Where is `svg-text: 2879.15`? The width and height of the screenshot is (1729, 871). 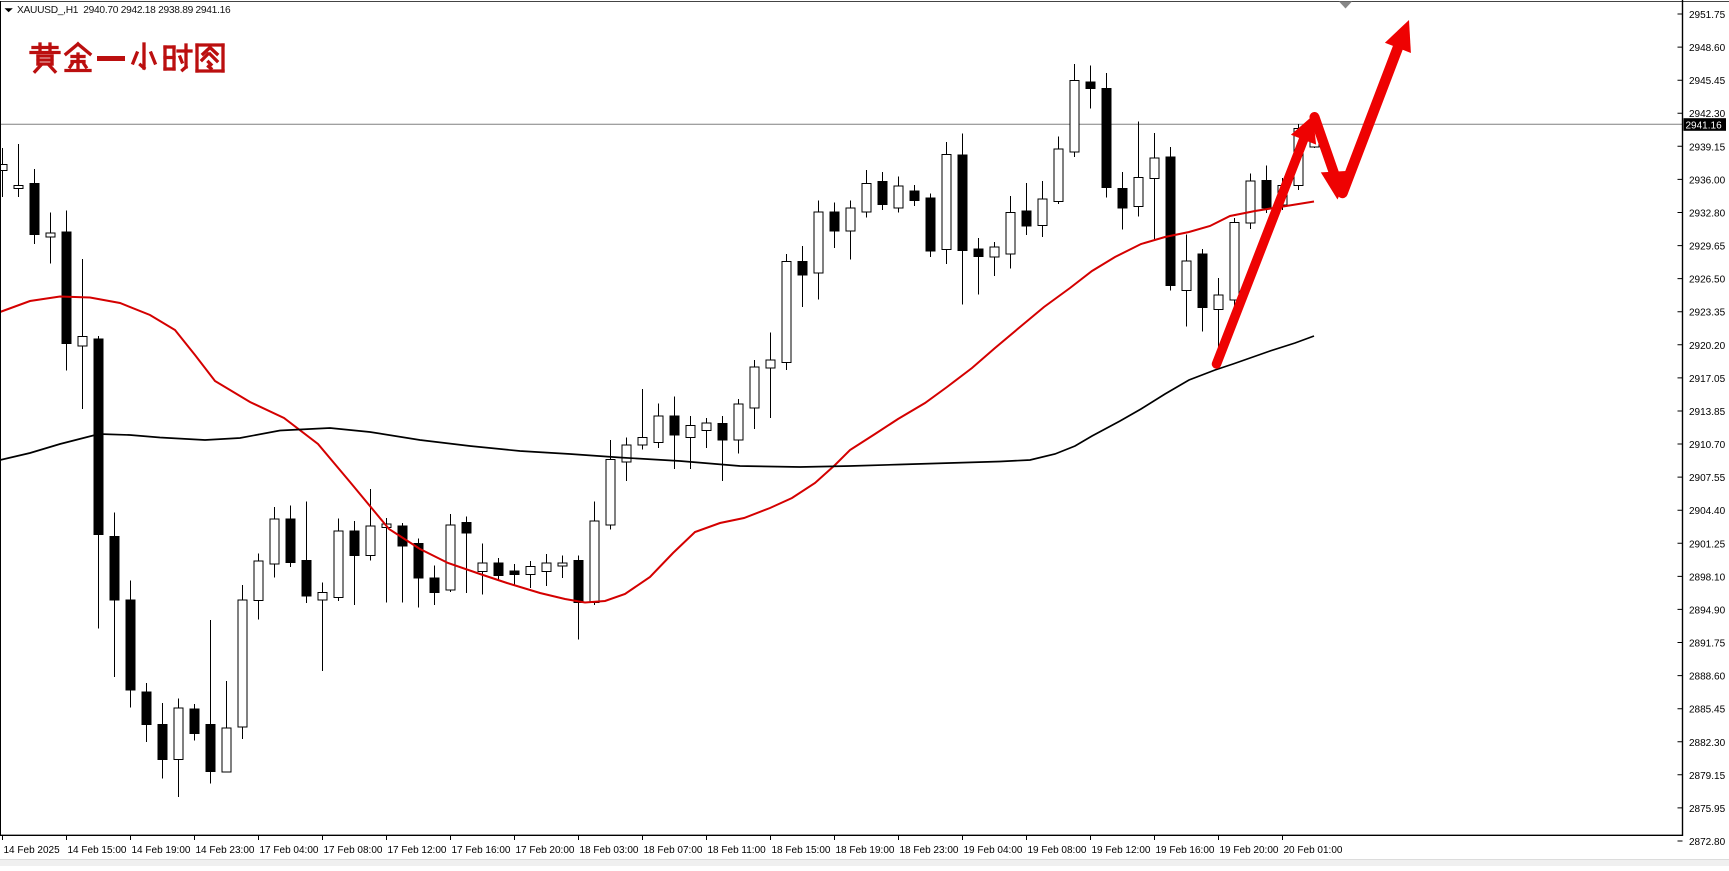
svg-text: 2879.15 is located at coordinates (1707, 776).